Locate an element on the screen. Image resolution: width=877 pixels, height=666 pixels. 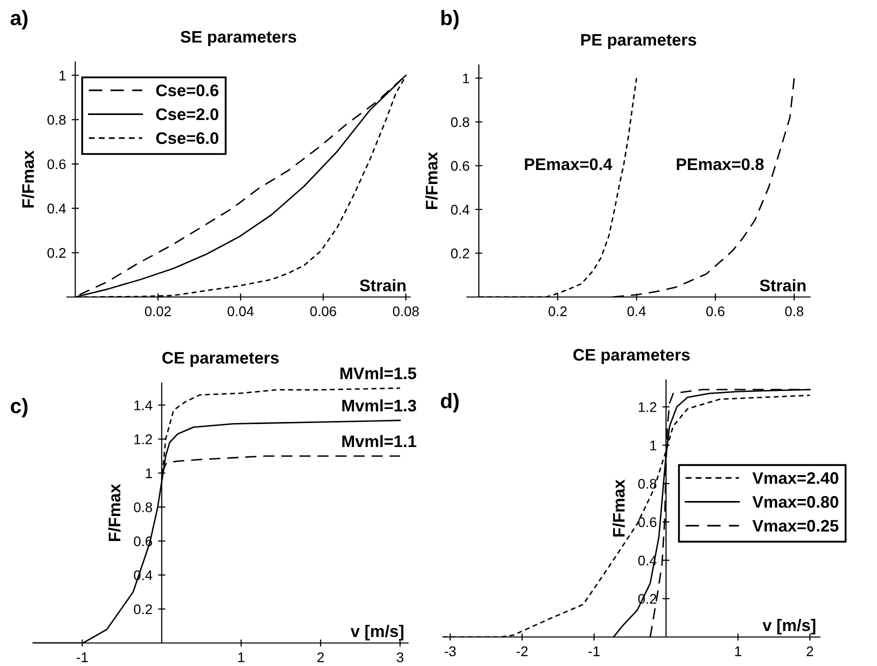
x-tick-label: 0.8 is located at coordinates (794, 311).